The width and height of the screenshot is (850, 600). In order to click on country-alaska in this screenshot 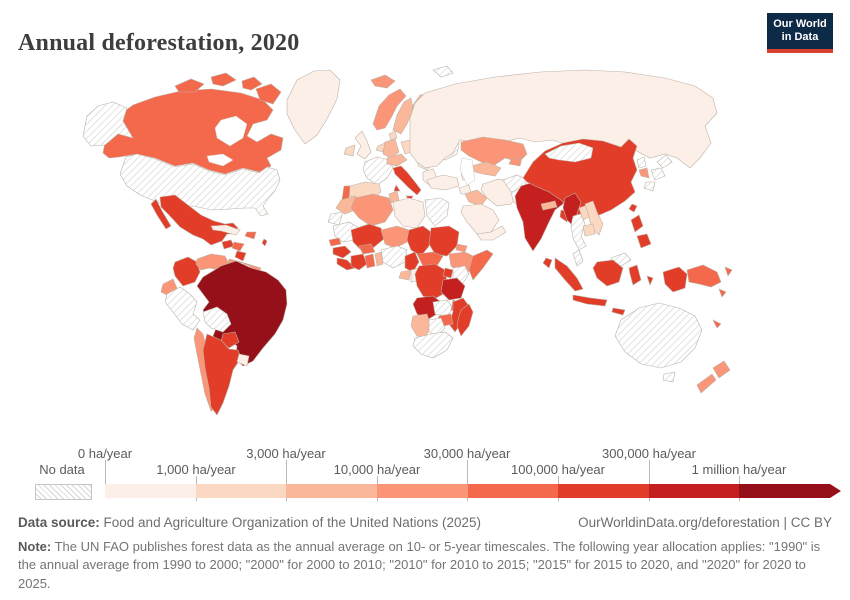, I will do `click(108, 124)`.